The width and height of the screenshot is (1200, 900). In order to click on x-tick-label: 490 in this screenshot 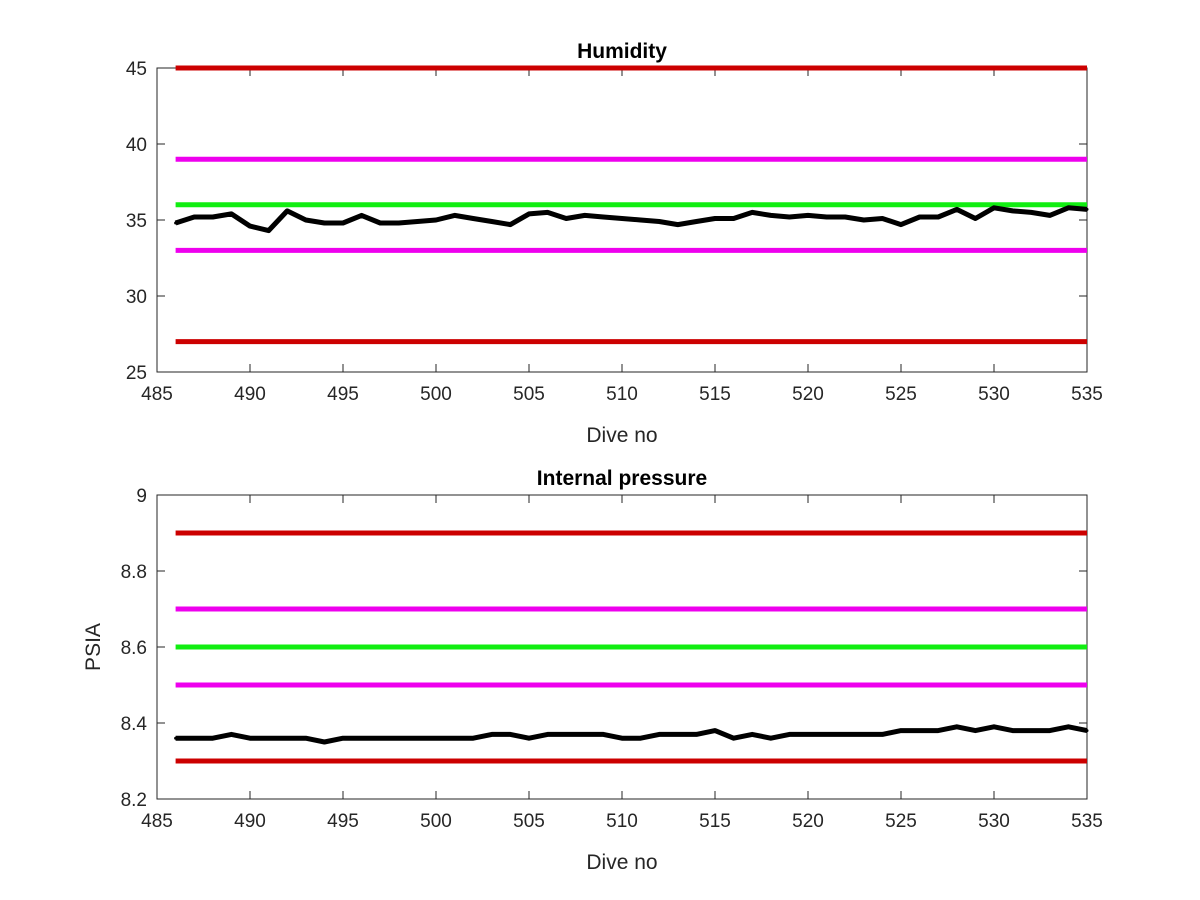, I will do `click(250, 821)`.